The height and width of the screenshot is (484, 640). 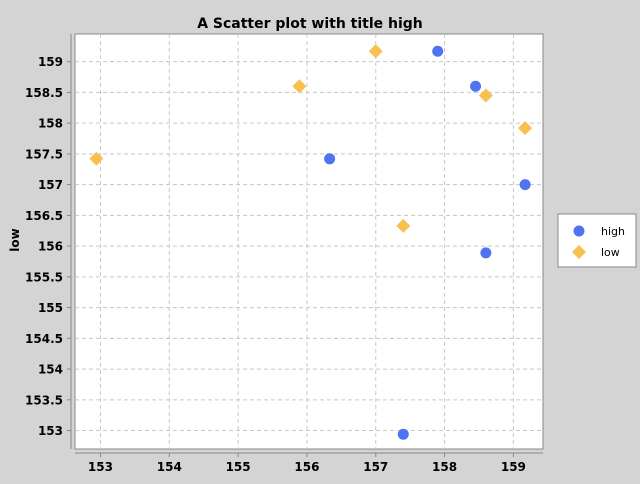 I want to click on y-tick-label: 153, so click(x=50, y=431).